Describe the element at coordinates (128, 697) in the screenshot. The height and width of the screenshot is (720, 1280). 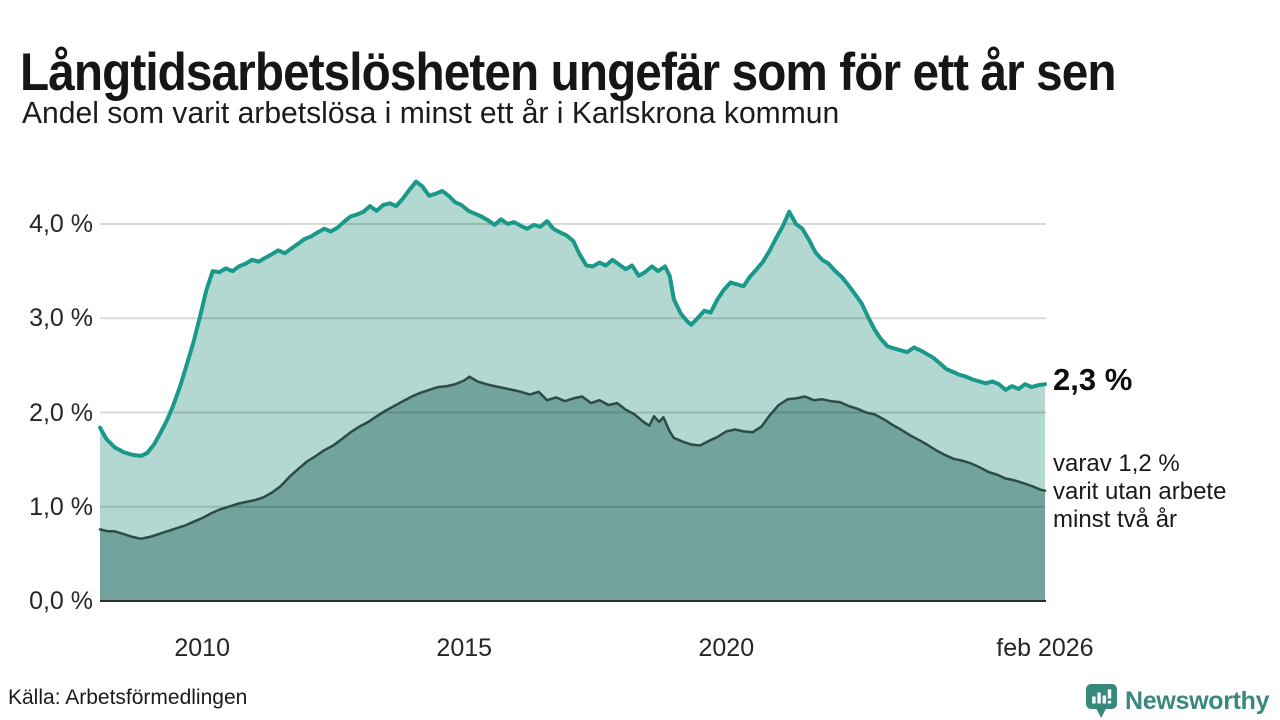
I see `source-note: Källa: Arbetsförmedlingen` at that location.